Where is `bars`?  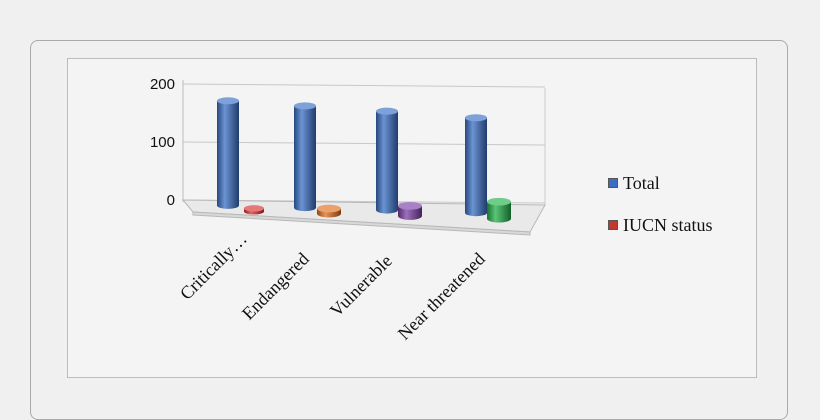
bars is located at coordinates (364, 160).